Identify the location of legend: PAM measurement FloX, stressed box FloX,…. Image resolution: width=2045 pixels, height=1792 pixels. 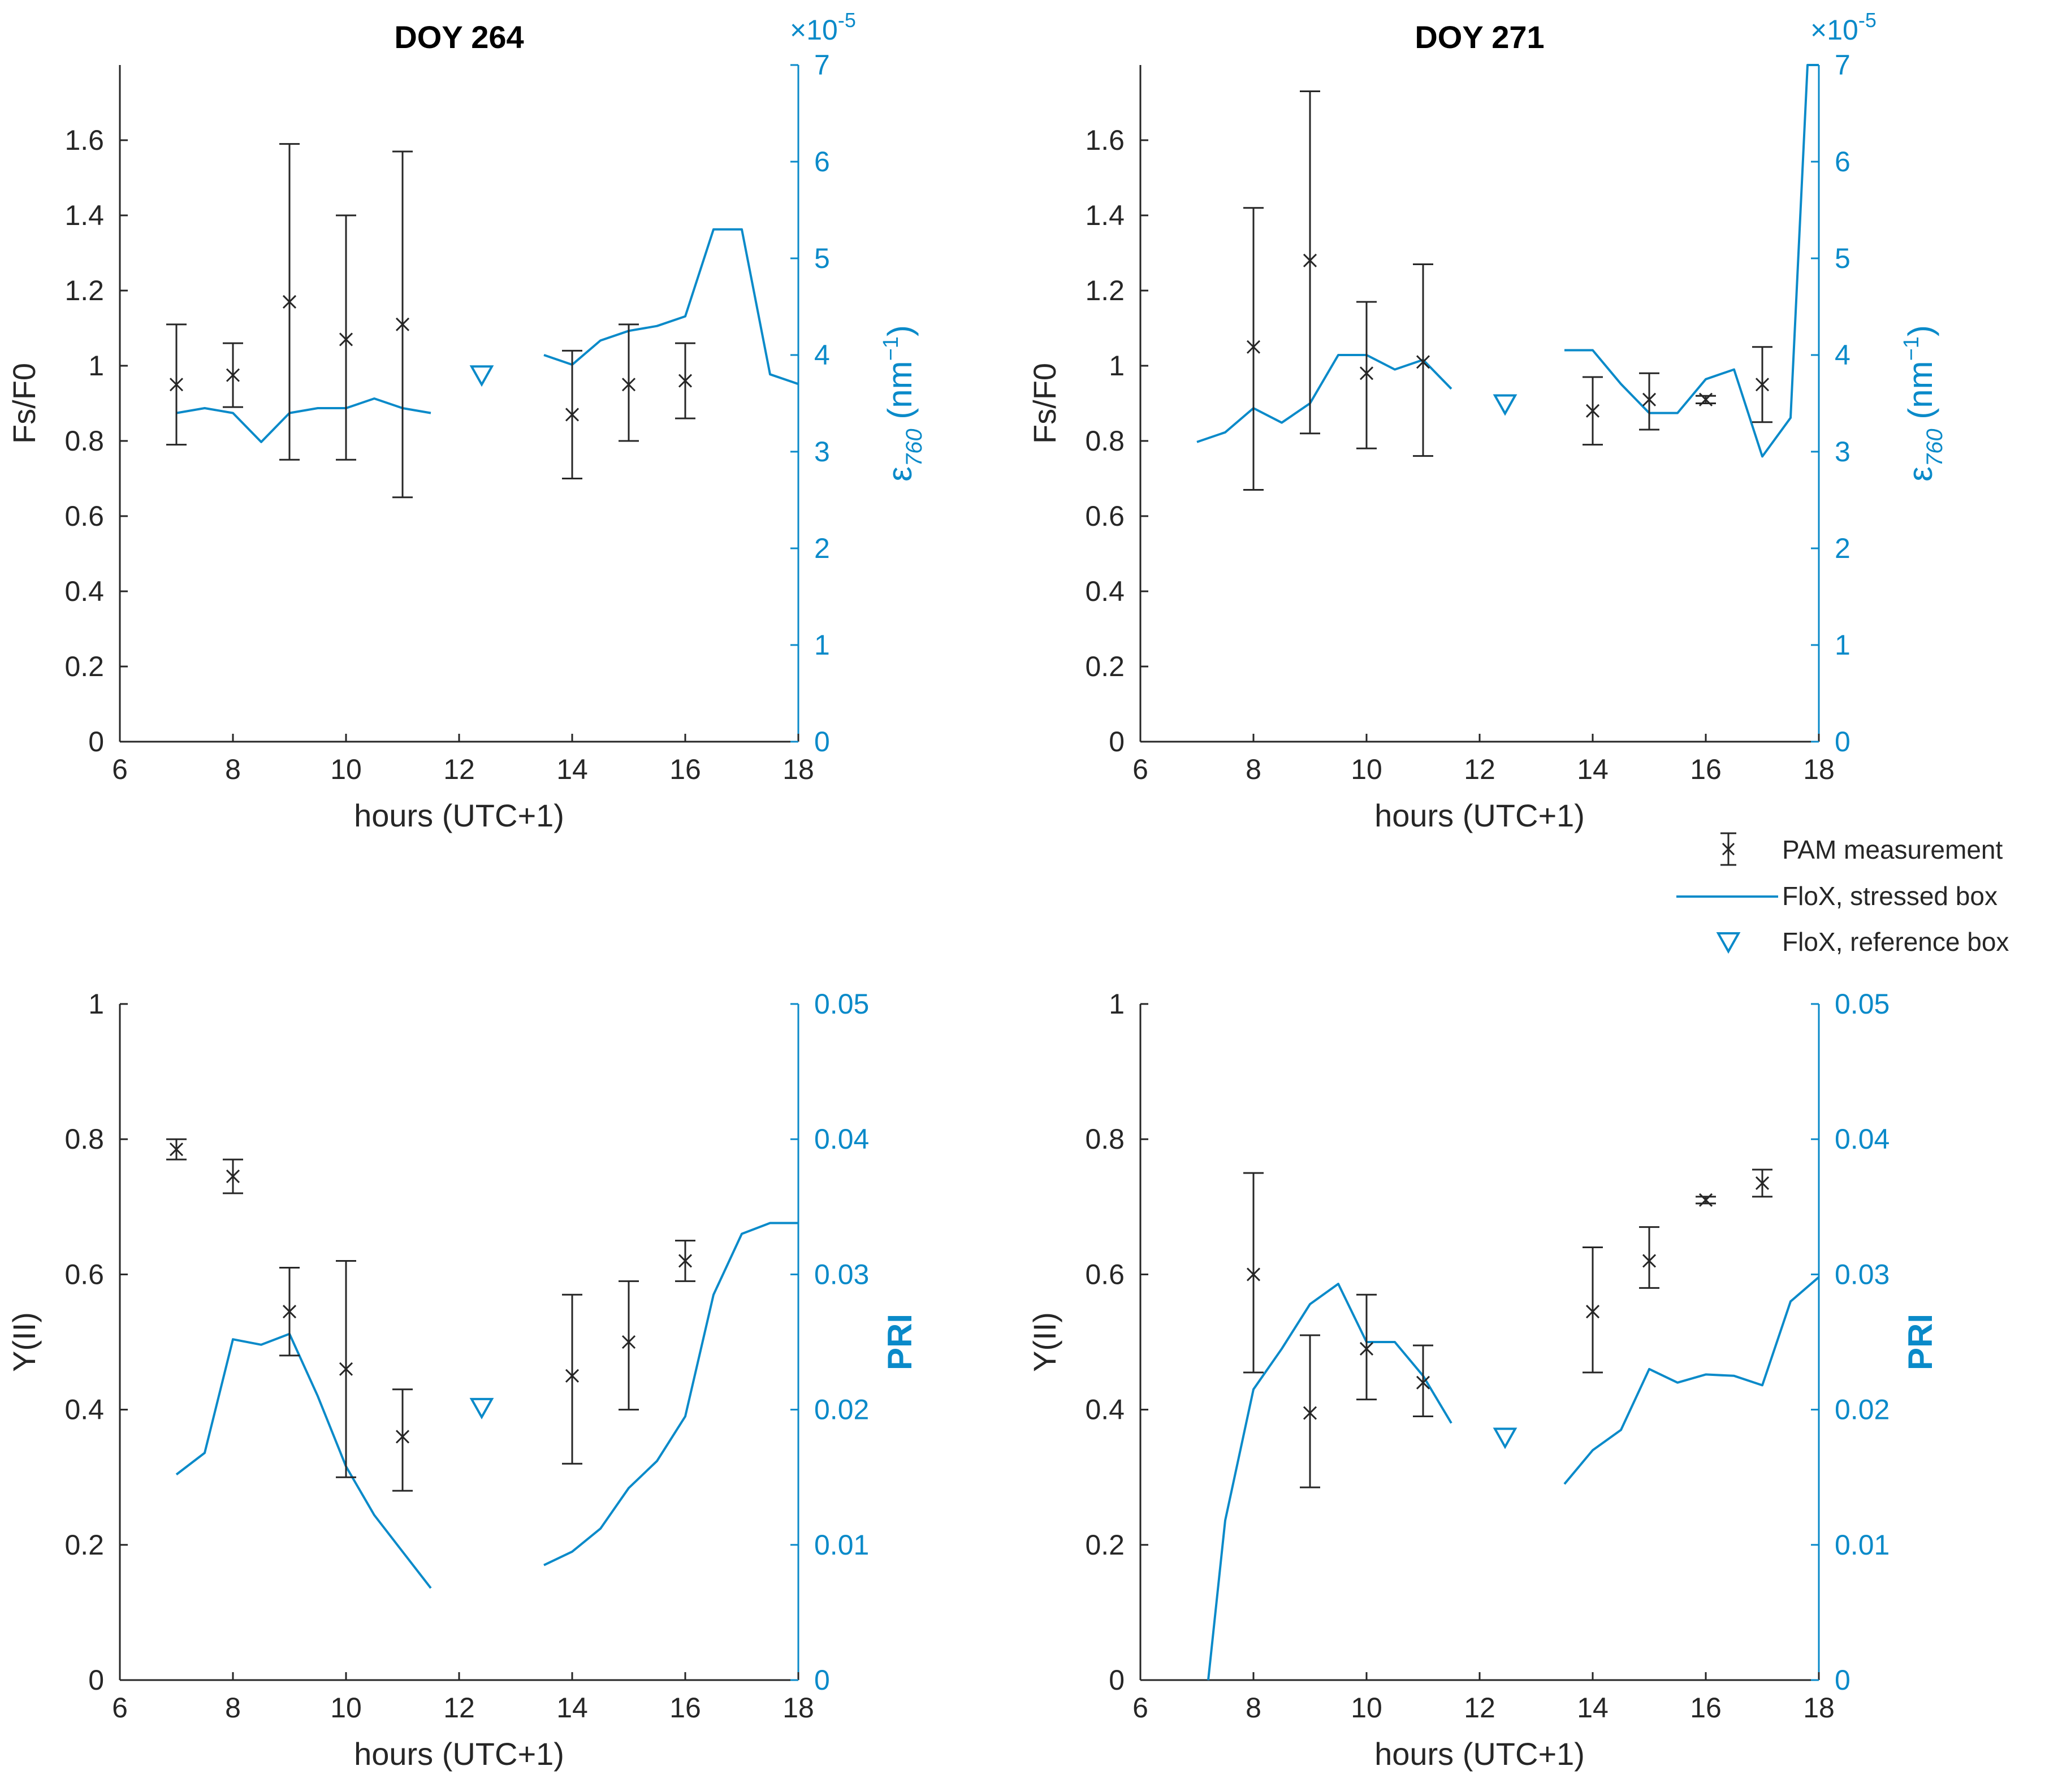
(1842, 894).